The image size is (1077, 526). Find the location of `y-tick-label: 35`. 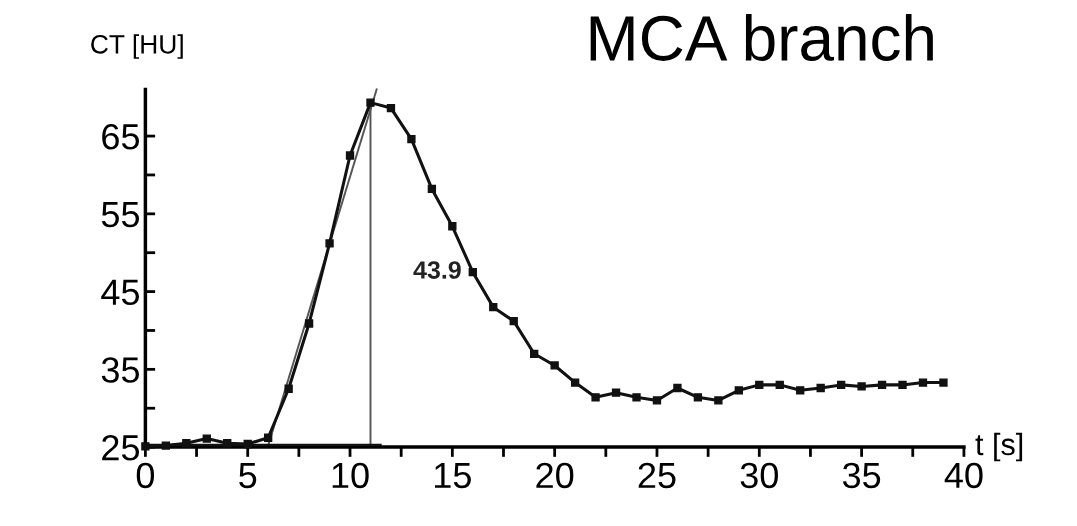

y-tick-label: 35 is located at coordinates (120, 370).